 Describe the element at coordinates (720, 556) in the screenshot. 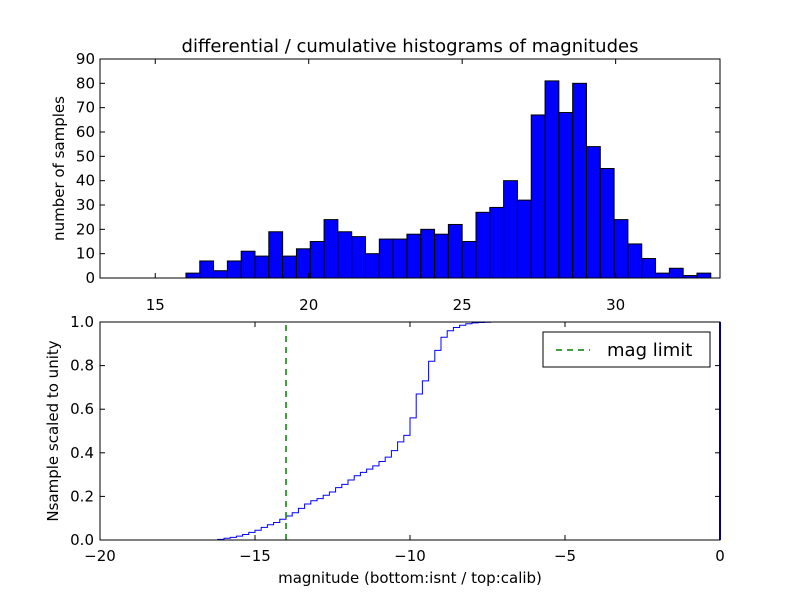

I see `cumulative-x-tick-label: 0` at that location.